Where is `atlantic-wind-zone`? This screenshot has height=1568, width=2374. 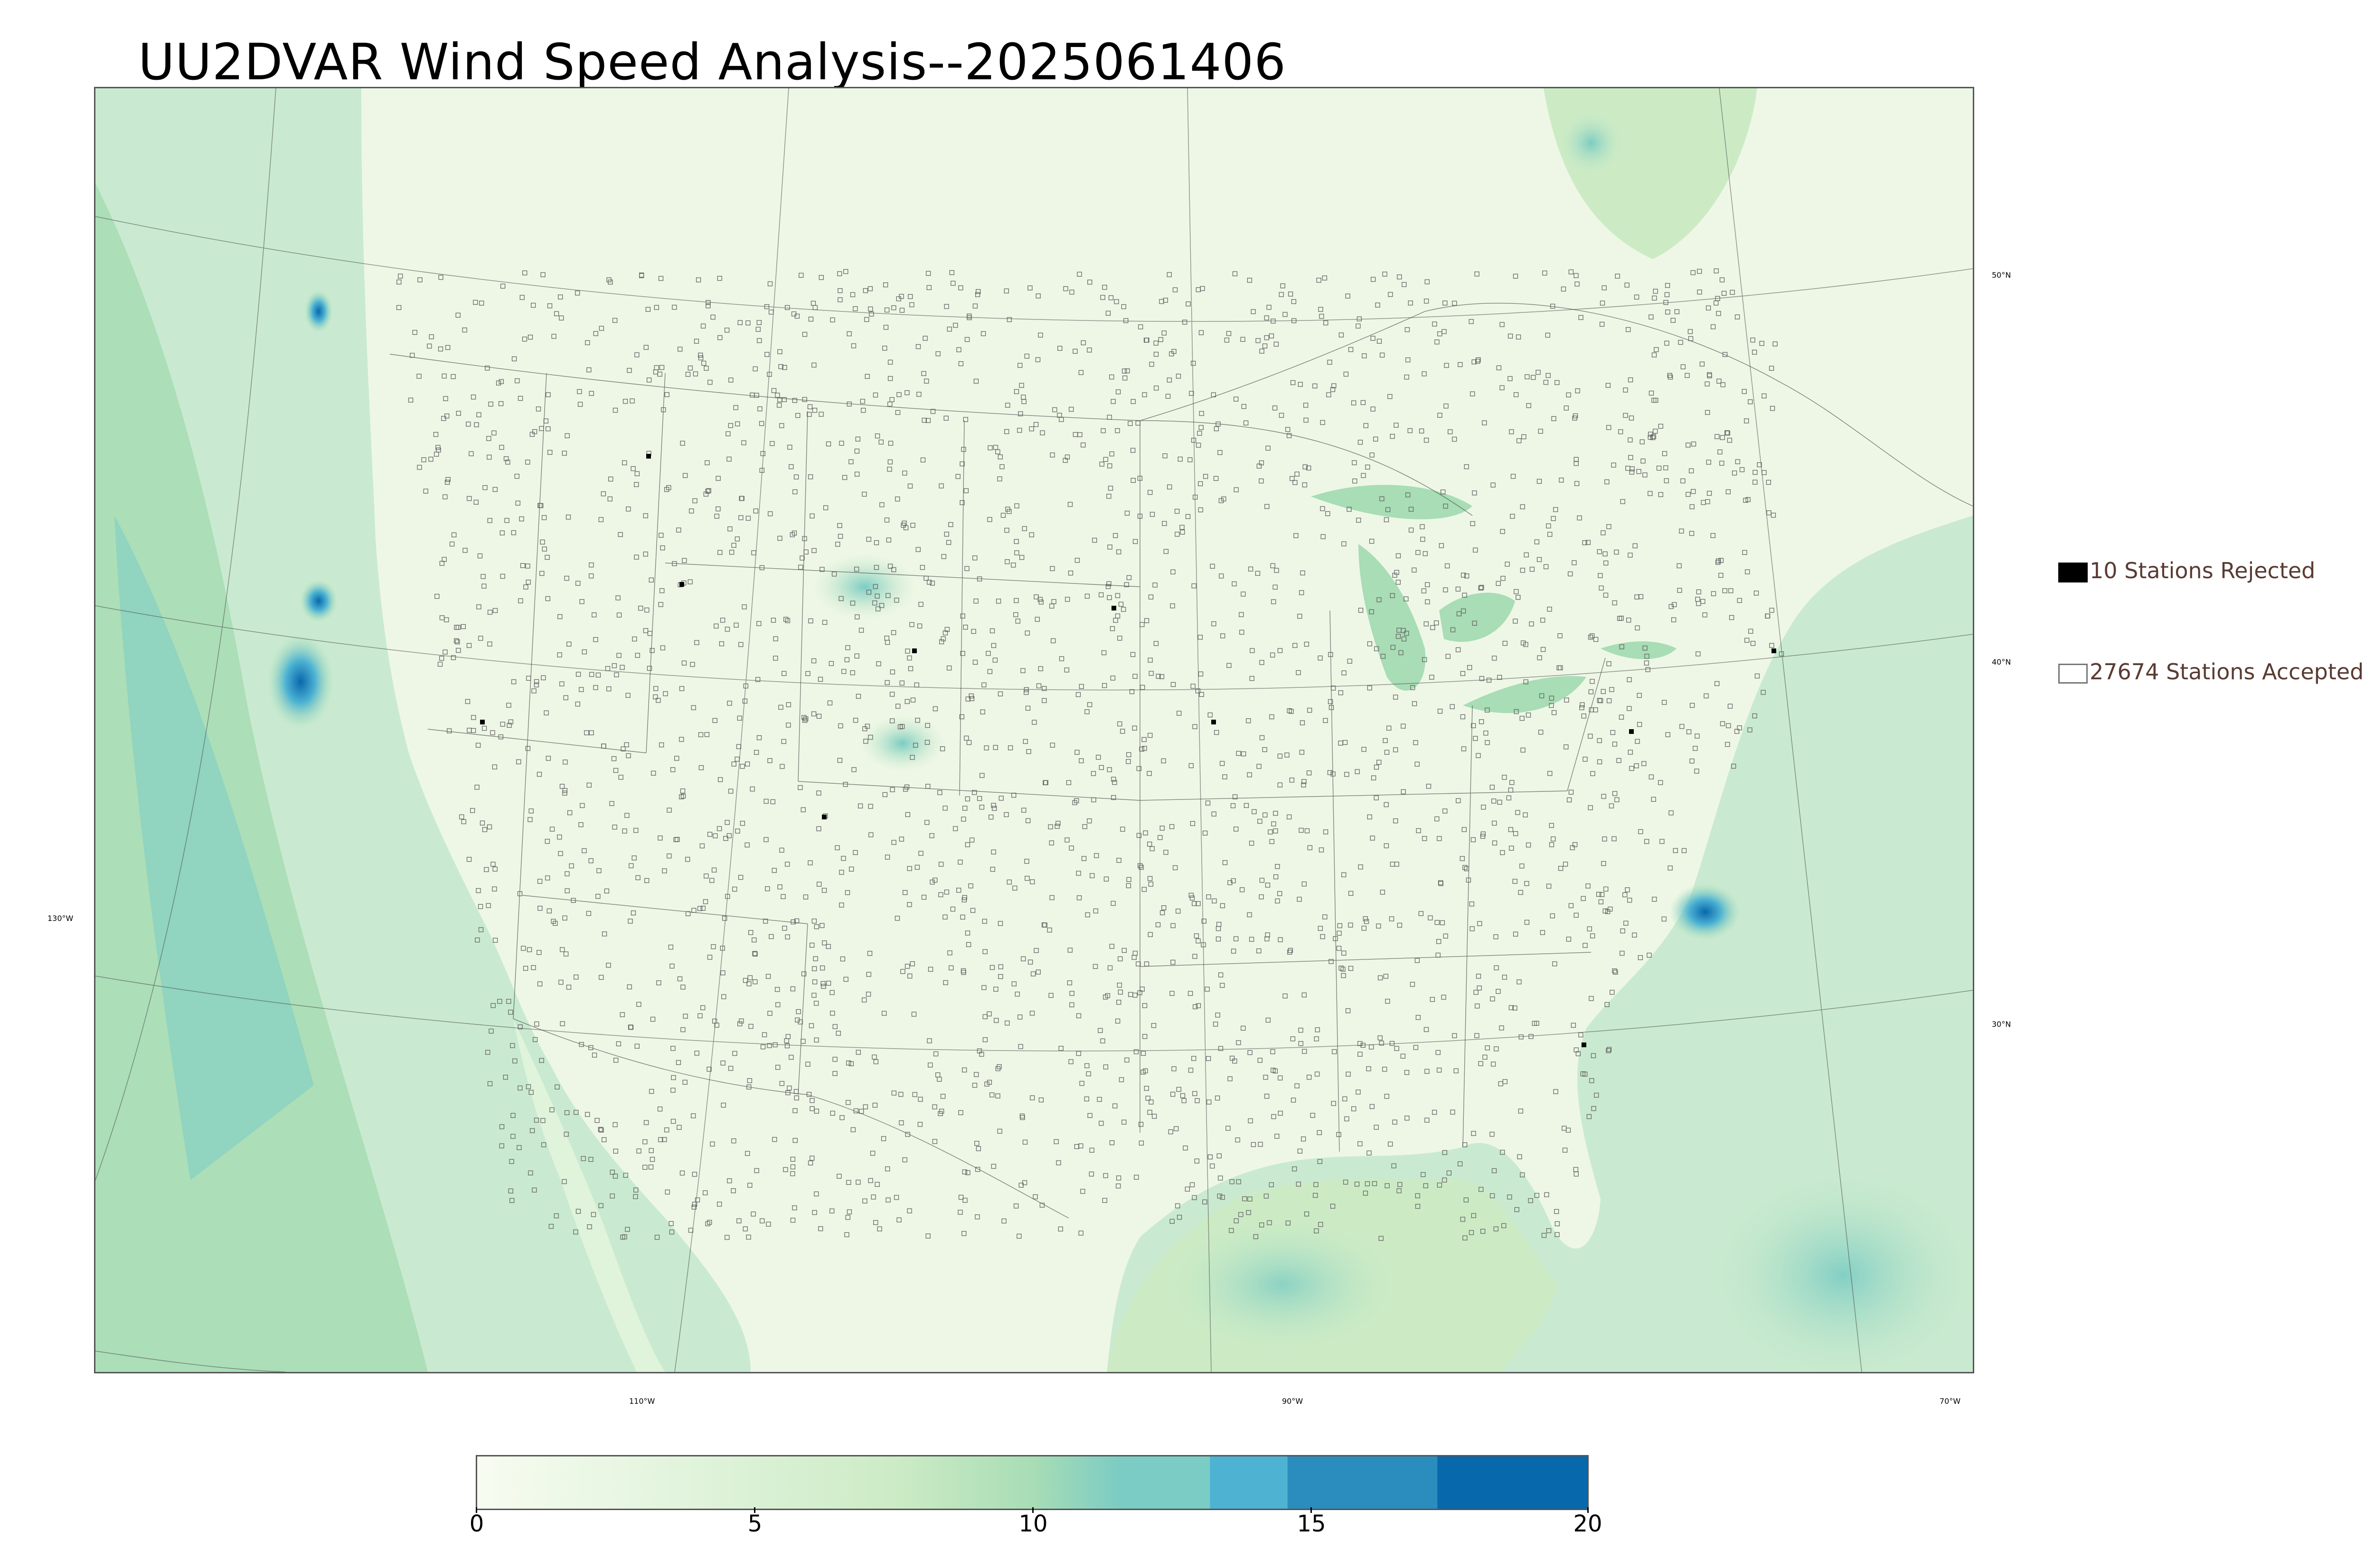 atlantic-wind-zone is located at coordinates (1836, 1266).